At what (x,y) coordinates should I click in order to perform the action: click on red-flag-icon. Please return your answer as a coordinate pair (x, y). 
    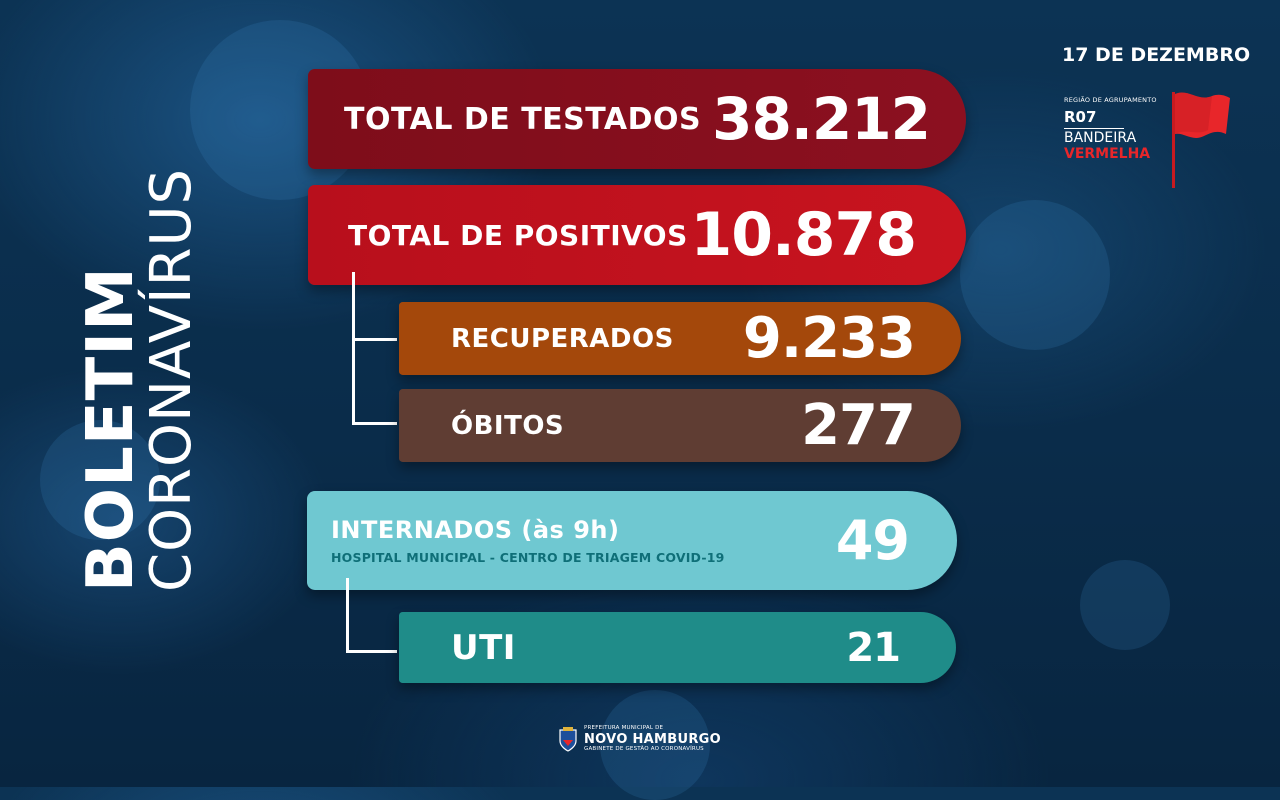
    Looking at the image, I should click on (1201, 140).